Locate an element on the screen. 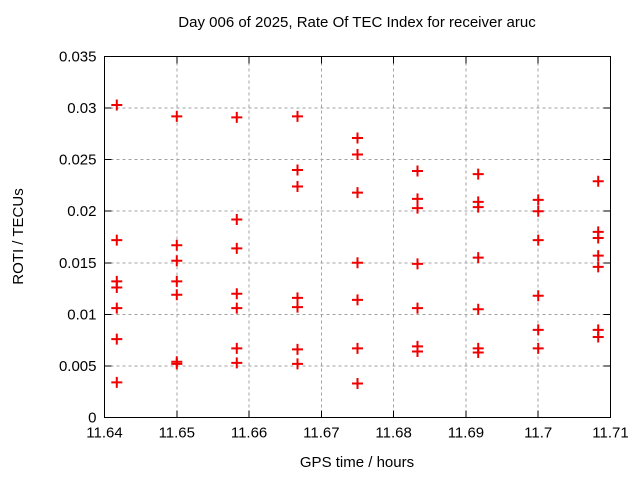 The width and height of the screenshot is (640, 480). x-tick-label: 11.68 is located at coordinates (393, 433).